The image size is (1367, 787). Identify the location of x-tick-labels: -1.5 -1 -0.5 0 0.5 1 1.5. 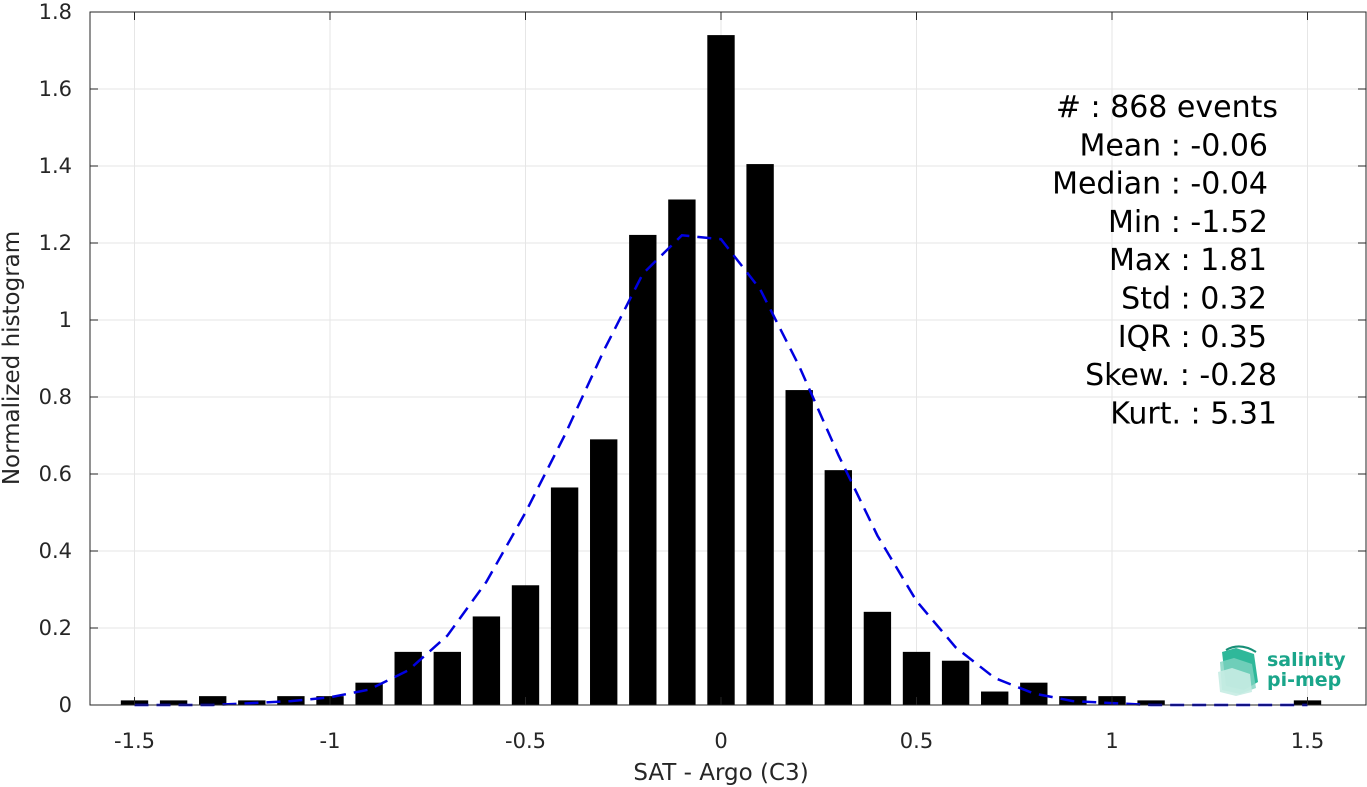
(719, 741).